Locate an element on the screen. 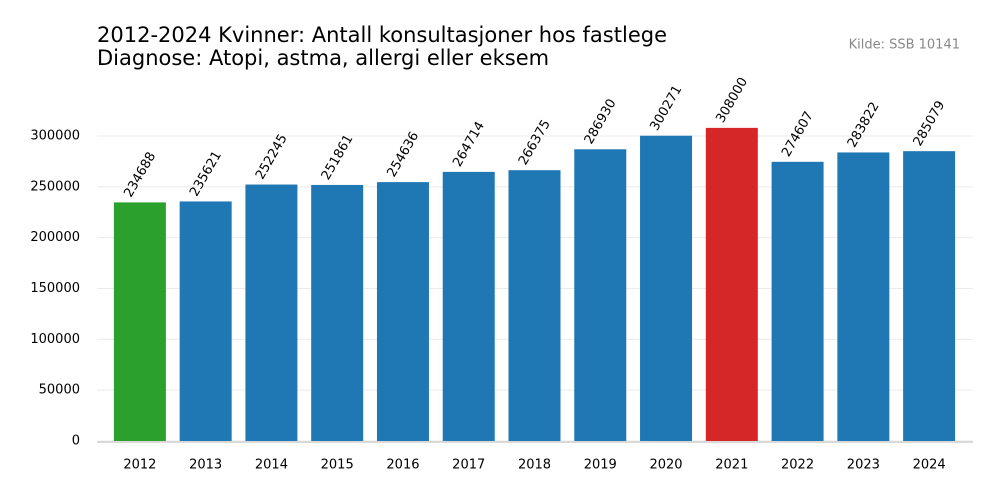  x-tick-label: 2019 is located at coordinates (600, 465).